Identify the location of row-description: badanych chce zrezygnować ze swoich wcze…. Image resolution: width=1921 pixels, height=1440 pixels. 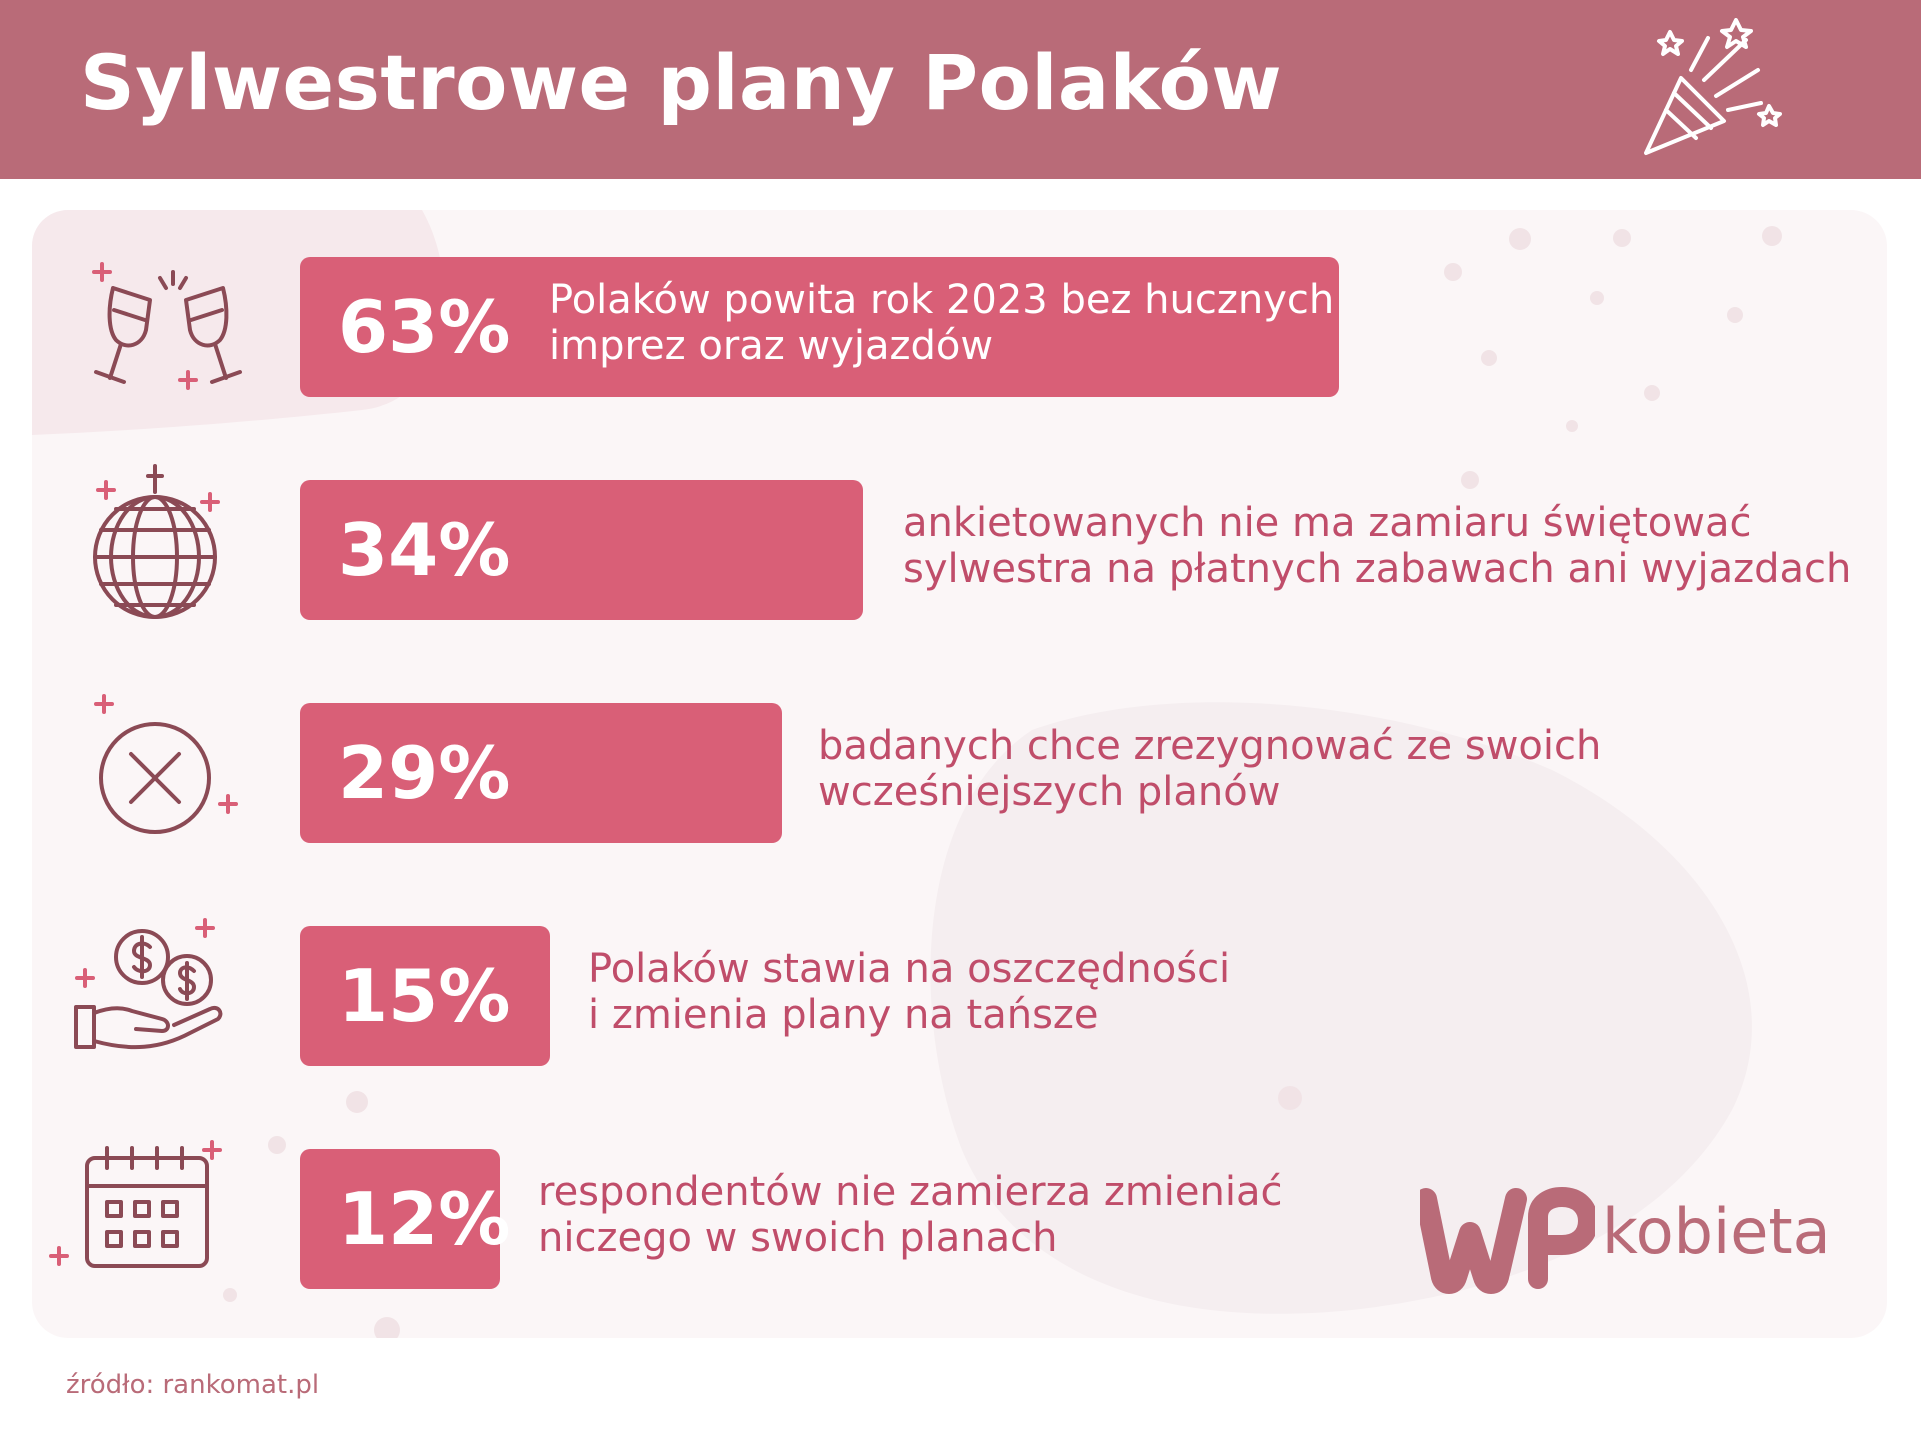
(1209, 769).